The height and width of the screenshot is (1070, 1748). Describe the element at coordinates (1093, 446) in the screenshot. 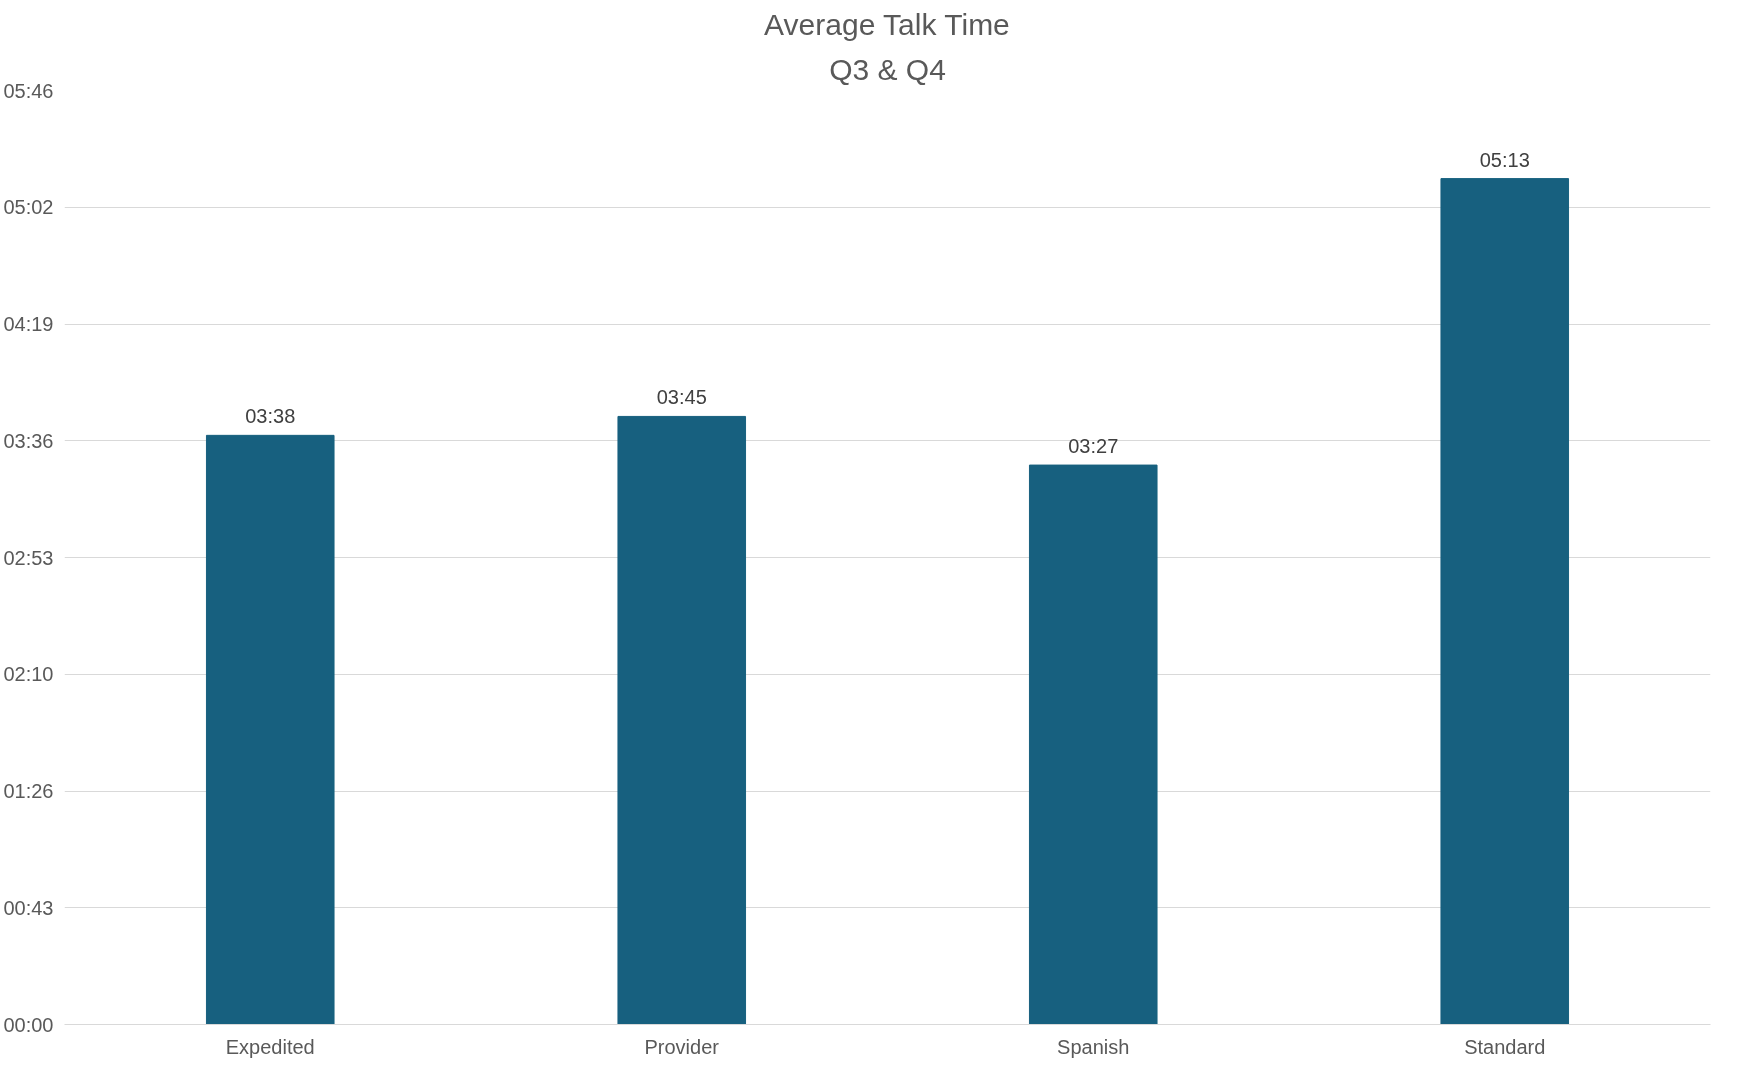

I see `data-label: 03:27` at that location.